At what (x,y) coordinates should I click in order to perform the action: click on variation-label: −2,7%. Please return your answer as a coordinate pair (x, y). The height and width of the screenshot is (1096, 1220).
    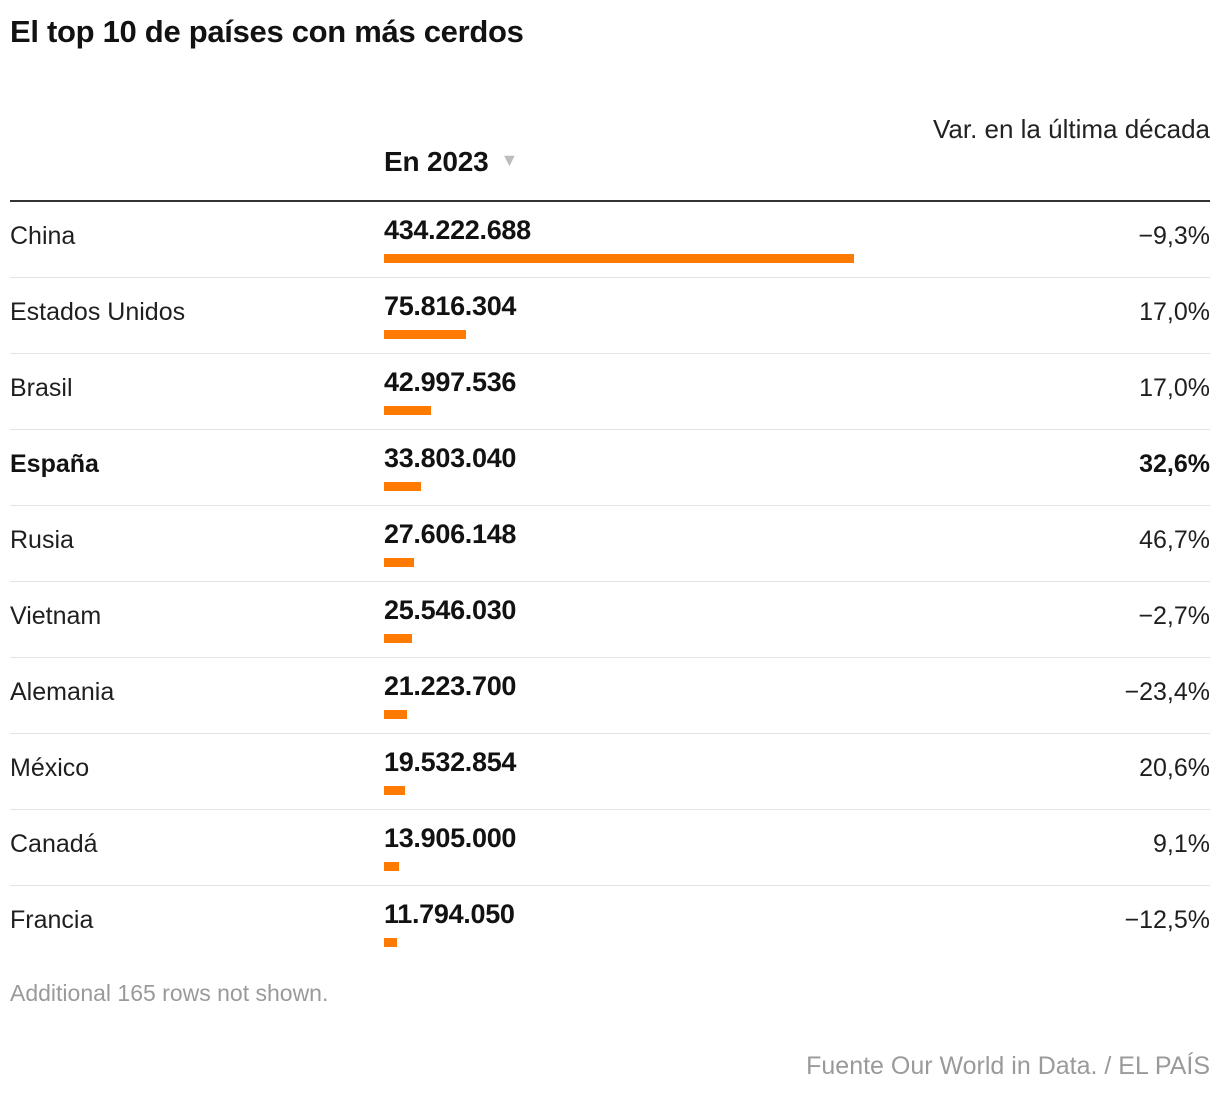
    Looking at the image, I should click on (1174, 616).